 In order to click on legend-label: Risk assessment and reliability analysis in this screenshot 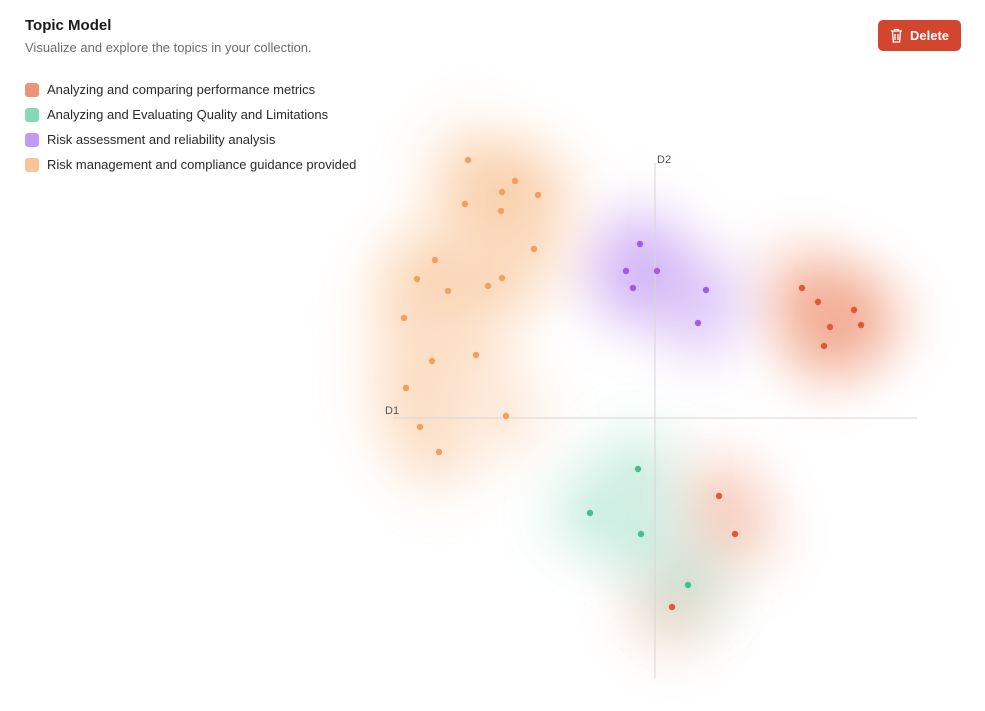, I will do `click(161, 139)`.